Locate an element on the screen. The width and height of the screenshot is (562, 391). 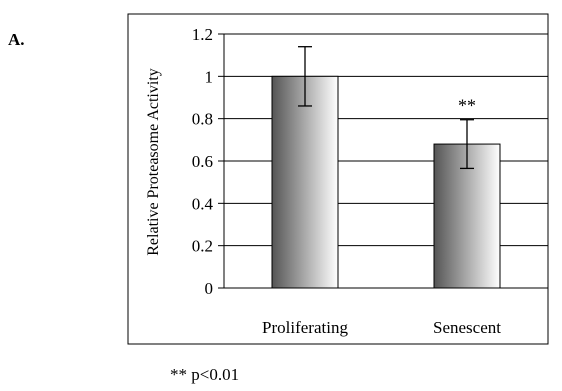
bar-proliferating is located at coordinates (305, 182).